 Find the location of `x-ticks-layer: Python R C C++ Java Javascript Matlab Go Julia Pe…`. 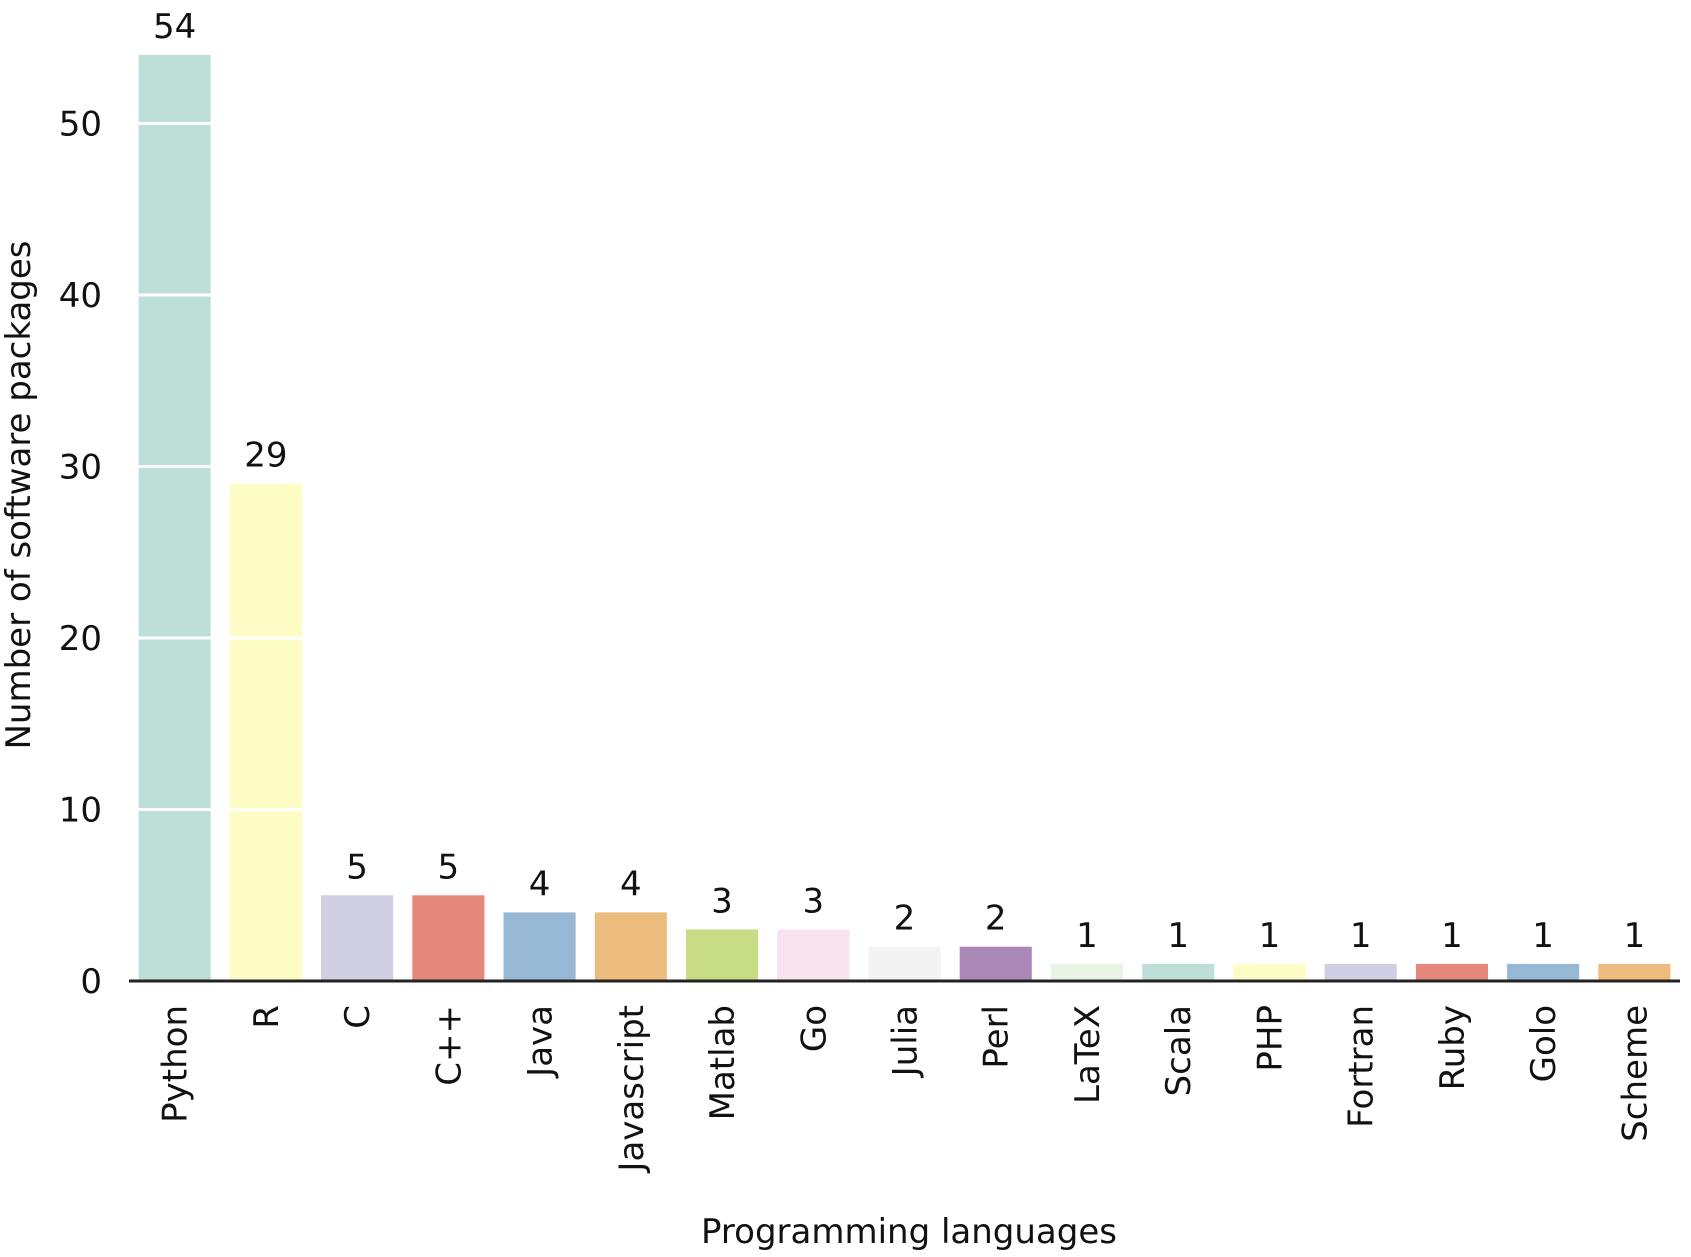

x-ticks-layer: Python R C C++ Java Javascript Matlab Go Julia Pe… is located at coordinates (906, 1089).